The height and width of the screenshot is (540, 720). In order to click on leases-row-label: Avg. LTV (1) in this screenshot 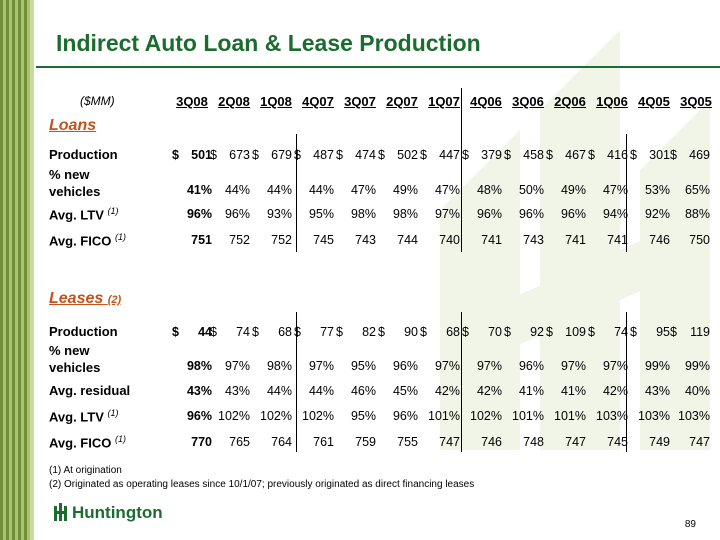, I will do `click(84, 416)`.